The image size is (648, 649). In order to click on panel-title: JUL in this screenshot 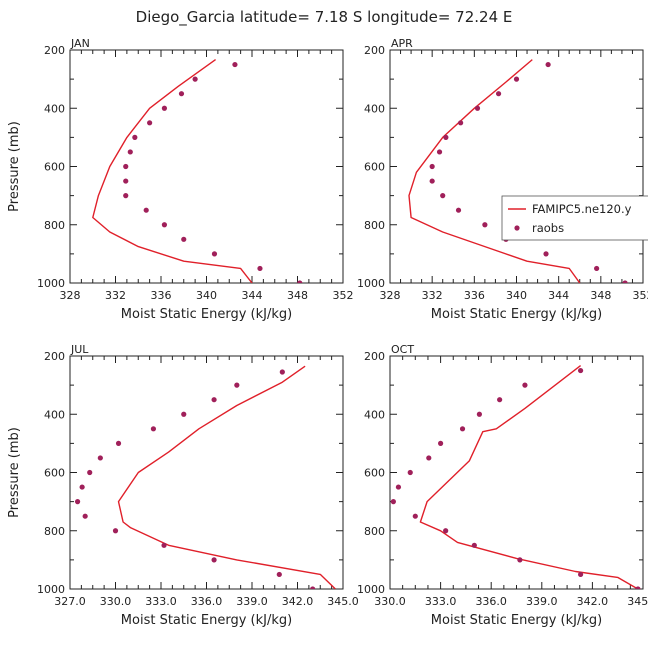, I will do `click(79, 349)`.